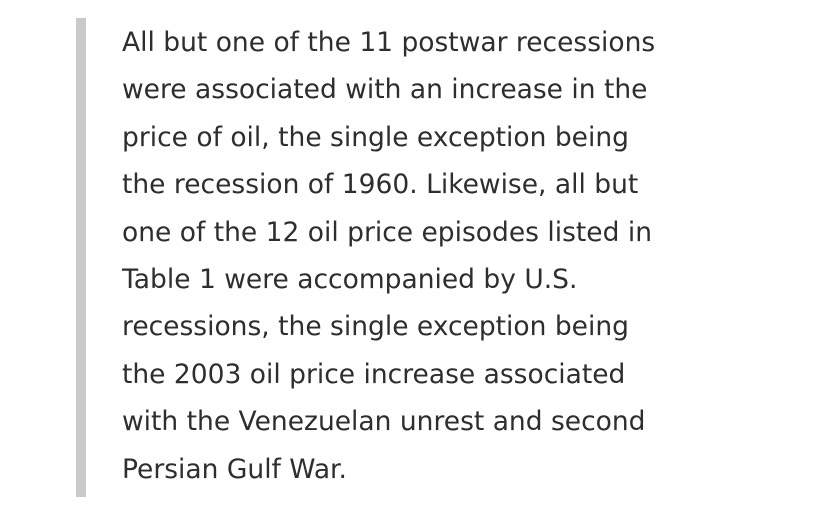 The width and height of the screenshot is (828, 508). Describe the element at coordinates (375, 137) in the screenshot. I see `quote-line: price of oil, the single exception being` at that location.